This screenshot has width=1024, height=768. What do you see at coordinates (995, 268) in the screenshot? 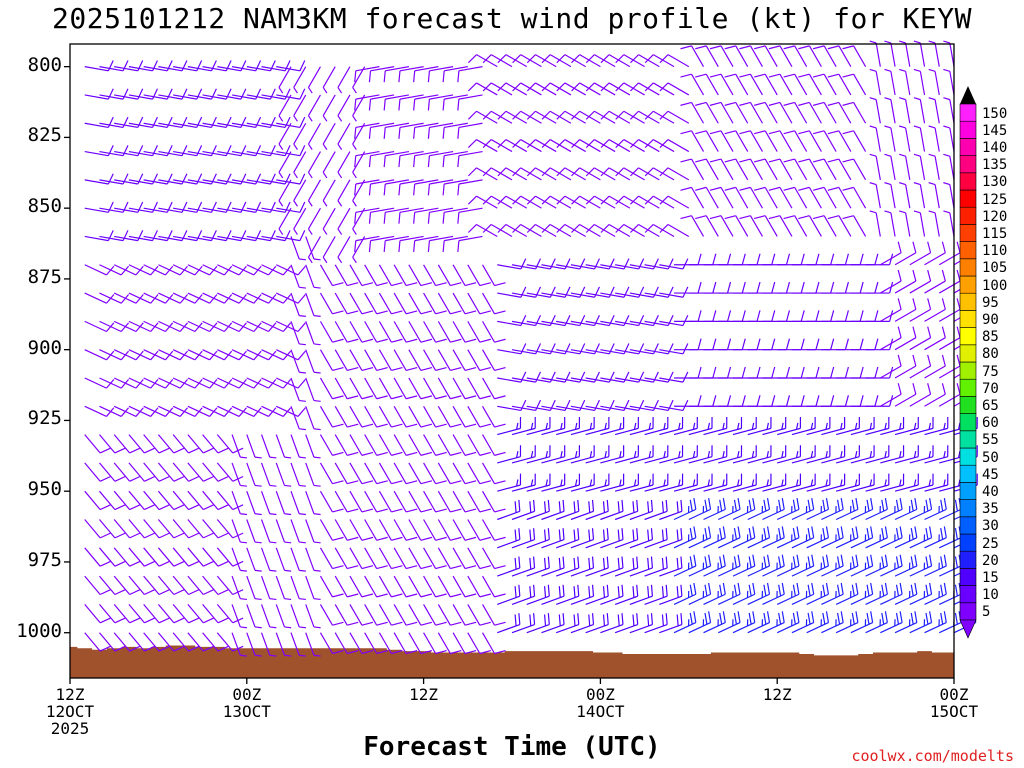
I see `colorbar-label: 105` at bounding box center [995, 268].